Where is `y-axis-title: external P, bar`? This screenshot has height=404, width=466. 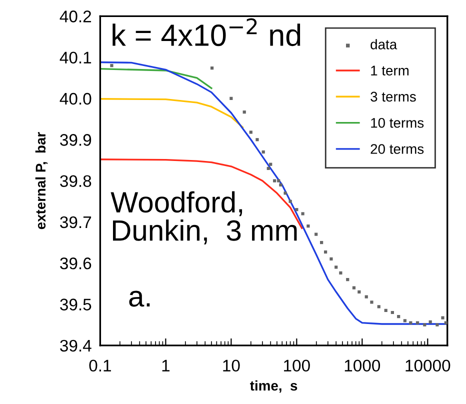
y-axis-title: external P, bar is located at coordinates (41, 181).